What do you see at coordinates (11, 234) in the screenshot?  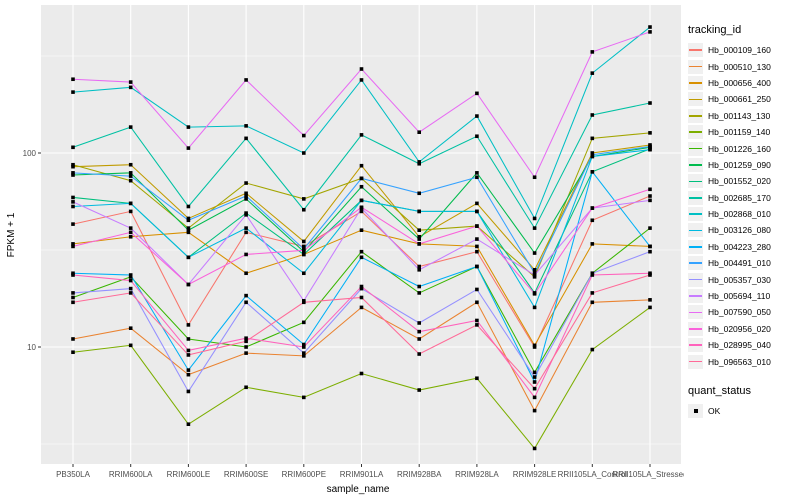 I see `y-axis-title: FPKM + 1` at bounding box center [11, 234].